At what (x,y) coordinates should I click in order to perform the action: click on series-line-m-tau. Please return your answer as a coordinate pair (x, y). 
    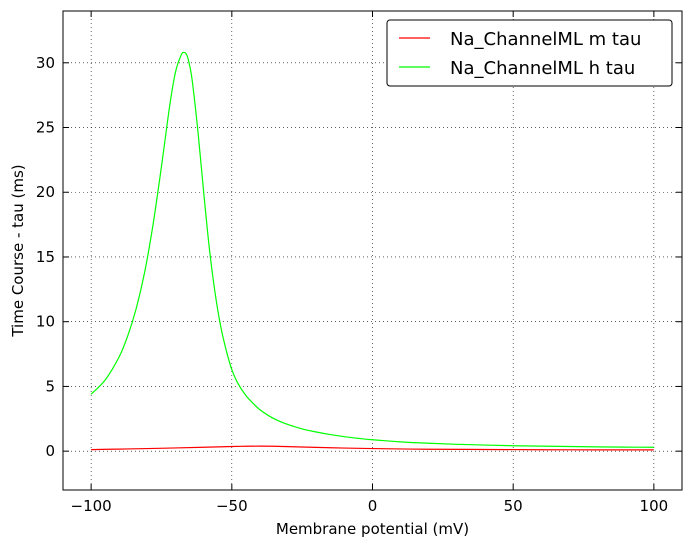
    Looking at the image, I should click on (372, 448).